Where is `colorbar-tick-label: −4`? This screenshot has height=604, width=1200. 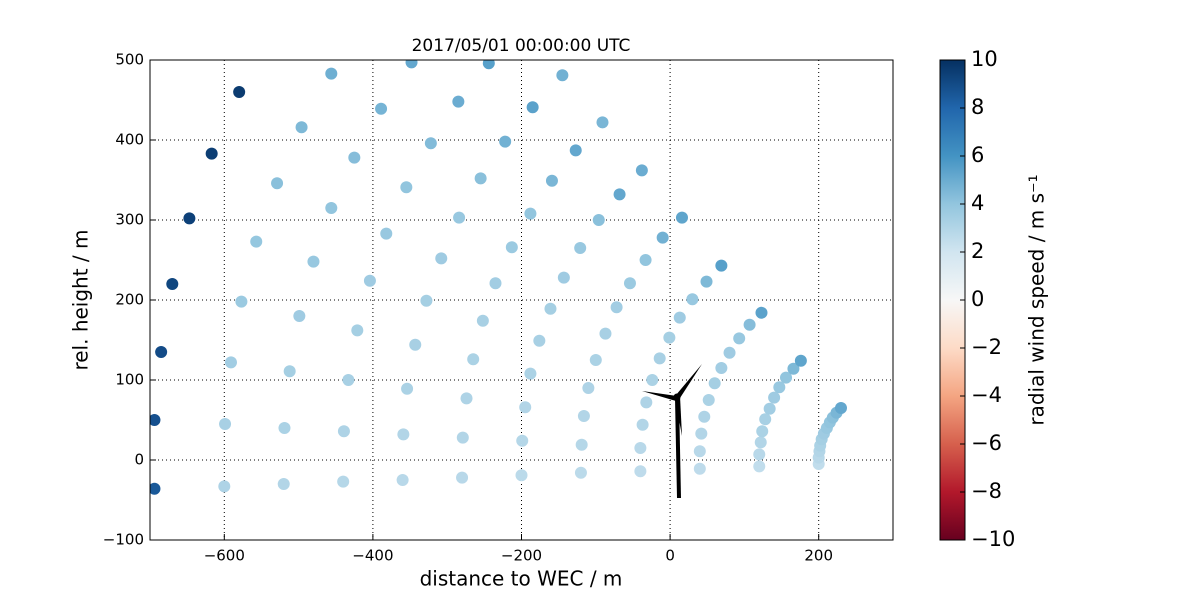 colorbar-tick-label: −4 is located at coordinates (986, 395).